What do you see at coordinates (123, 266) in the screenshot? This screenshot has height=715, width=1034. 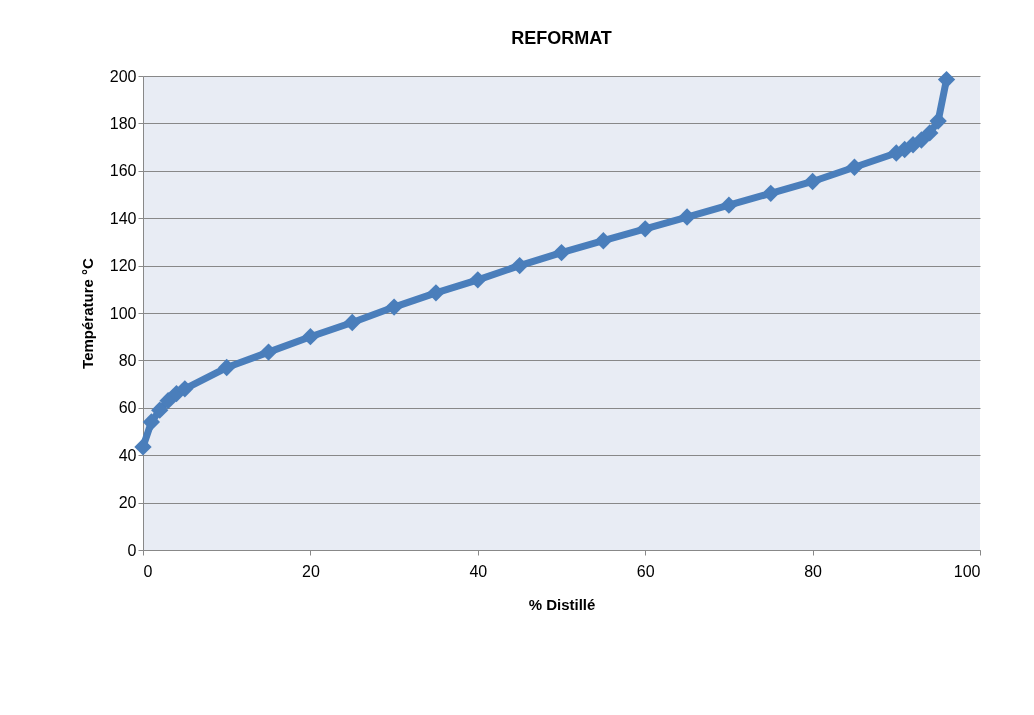 I see `y-tick-label: 120` at bounding box center [123, 266].